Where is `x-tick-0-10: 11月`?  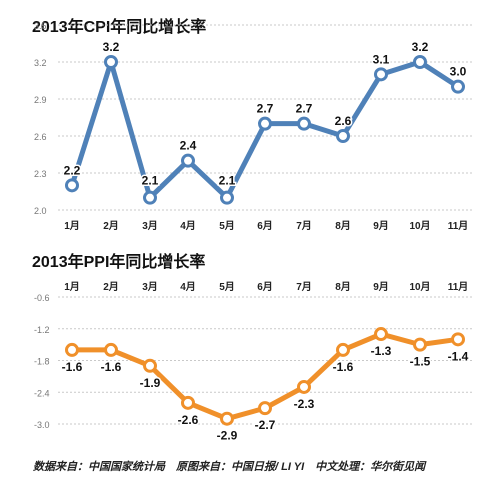 x-tick-0-10: 11月 is located at coordinates (458, 226).